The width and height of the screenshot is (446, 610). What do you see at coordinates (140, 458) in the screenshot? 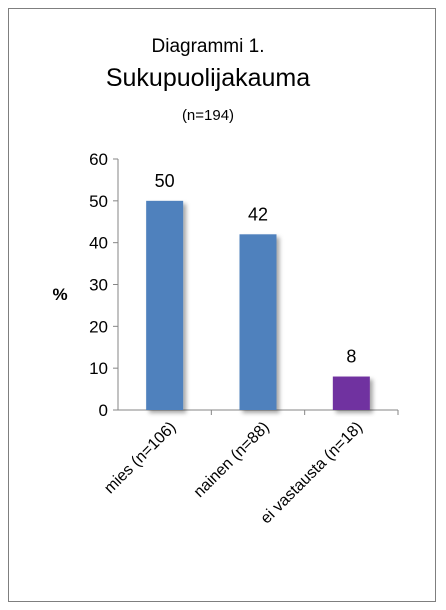
I see `category-label: mies (n=106)` at bounding box center [140, 458].